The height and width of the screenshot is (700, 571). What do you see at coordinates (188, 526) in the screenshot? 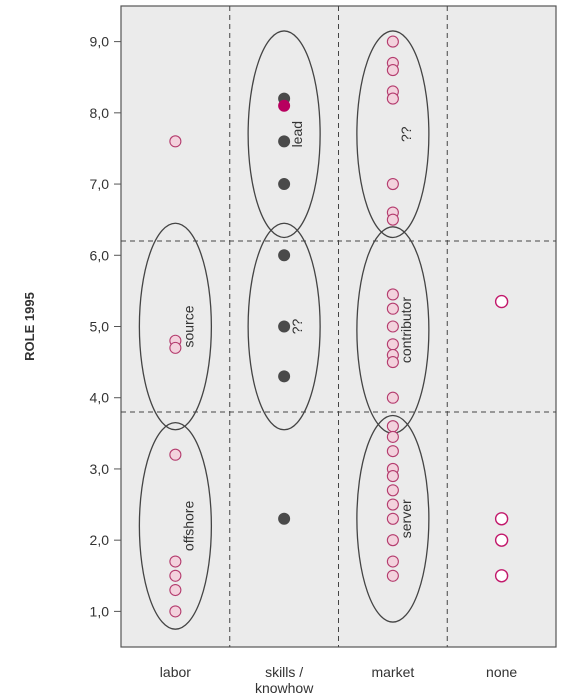
I see `cluster-label: offshore` at bounding box center [188, 526].